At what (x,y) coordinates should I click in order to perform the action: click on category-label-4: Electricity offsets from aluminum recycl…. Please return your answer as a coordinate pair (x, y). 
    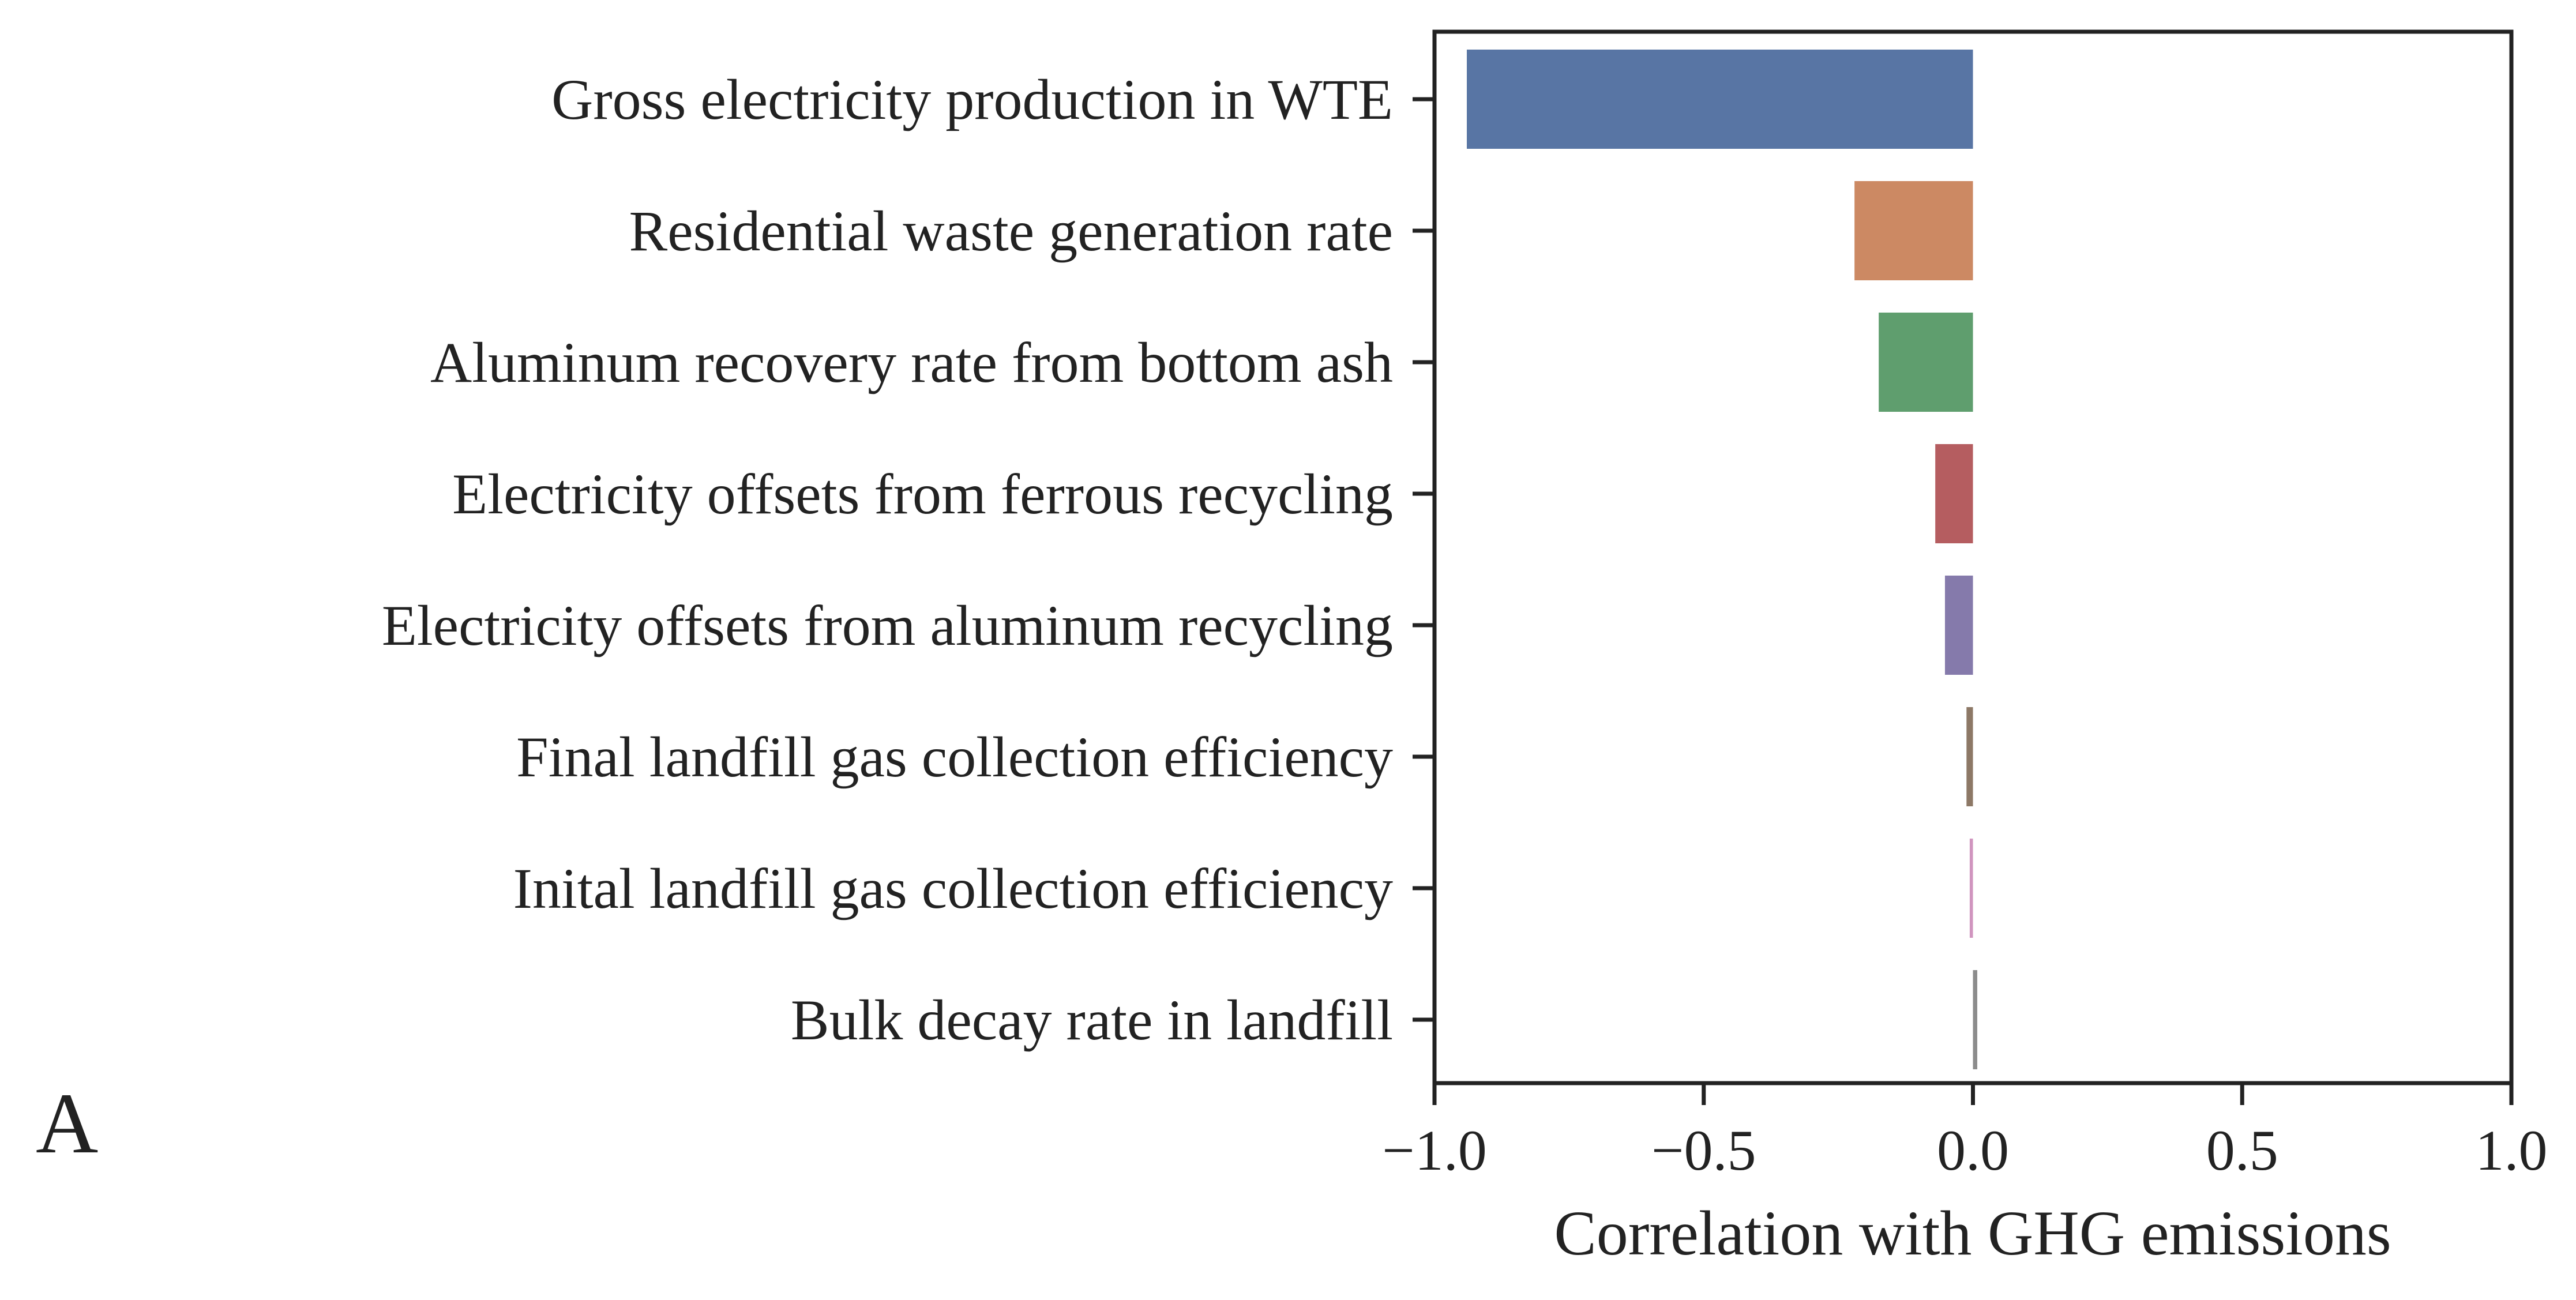
    Looking at the image, I should click on (887, 625).